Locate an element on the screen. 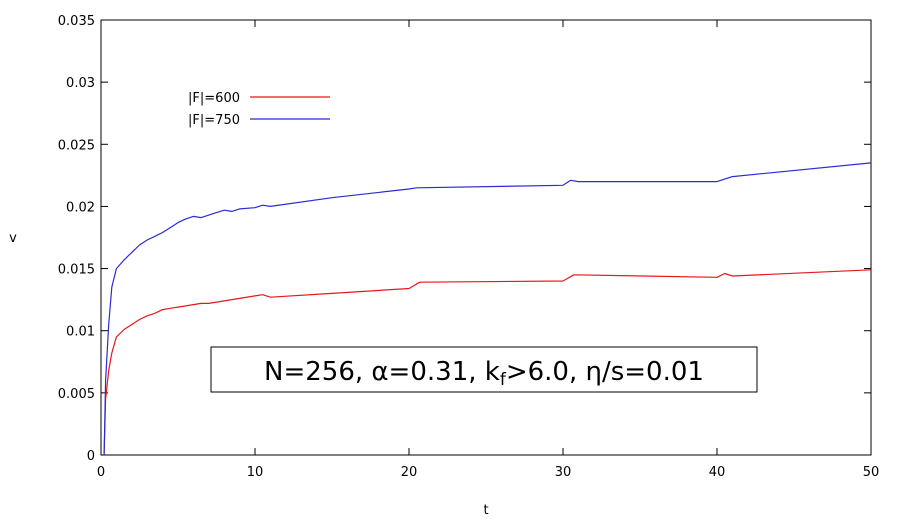  x-tick-label: 0 is located at coordinates (101, 472).